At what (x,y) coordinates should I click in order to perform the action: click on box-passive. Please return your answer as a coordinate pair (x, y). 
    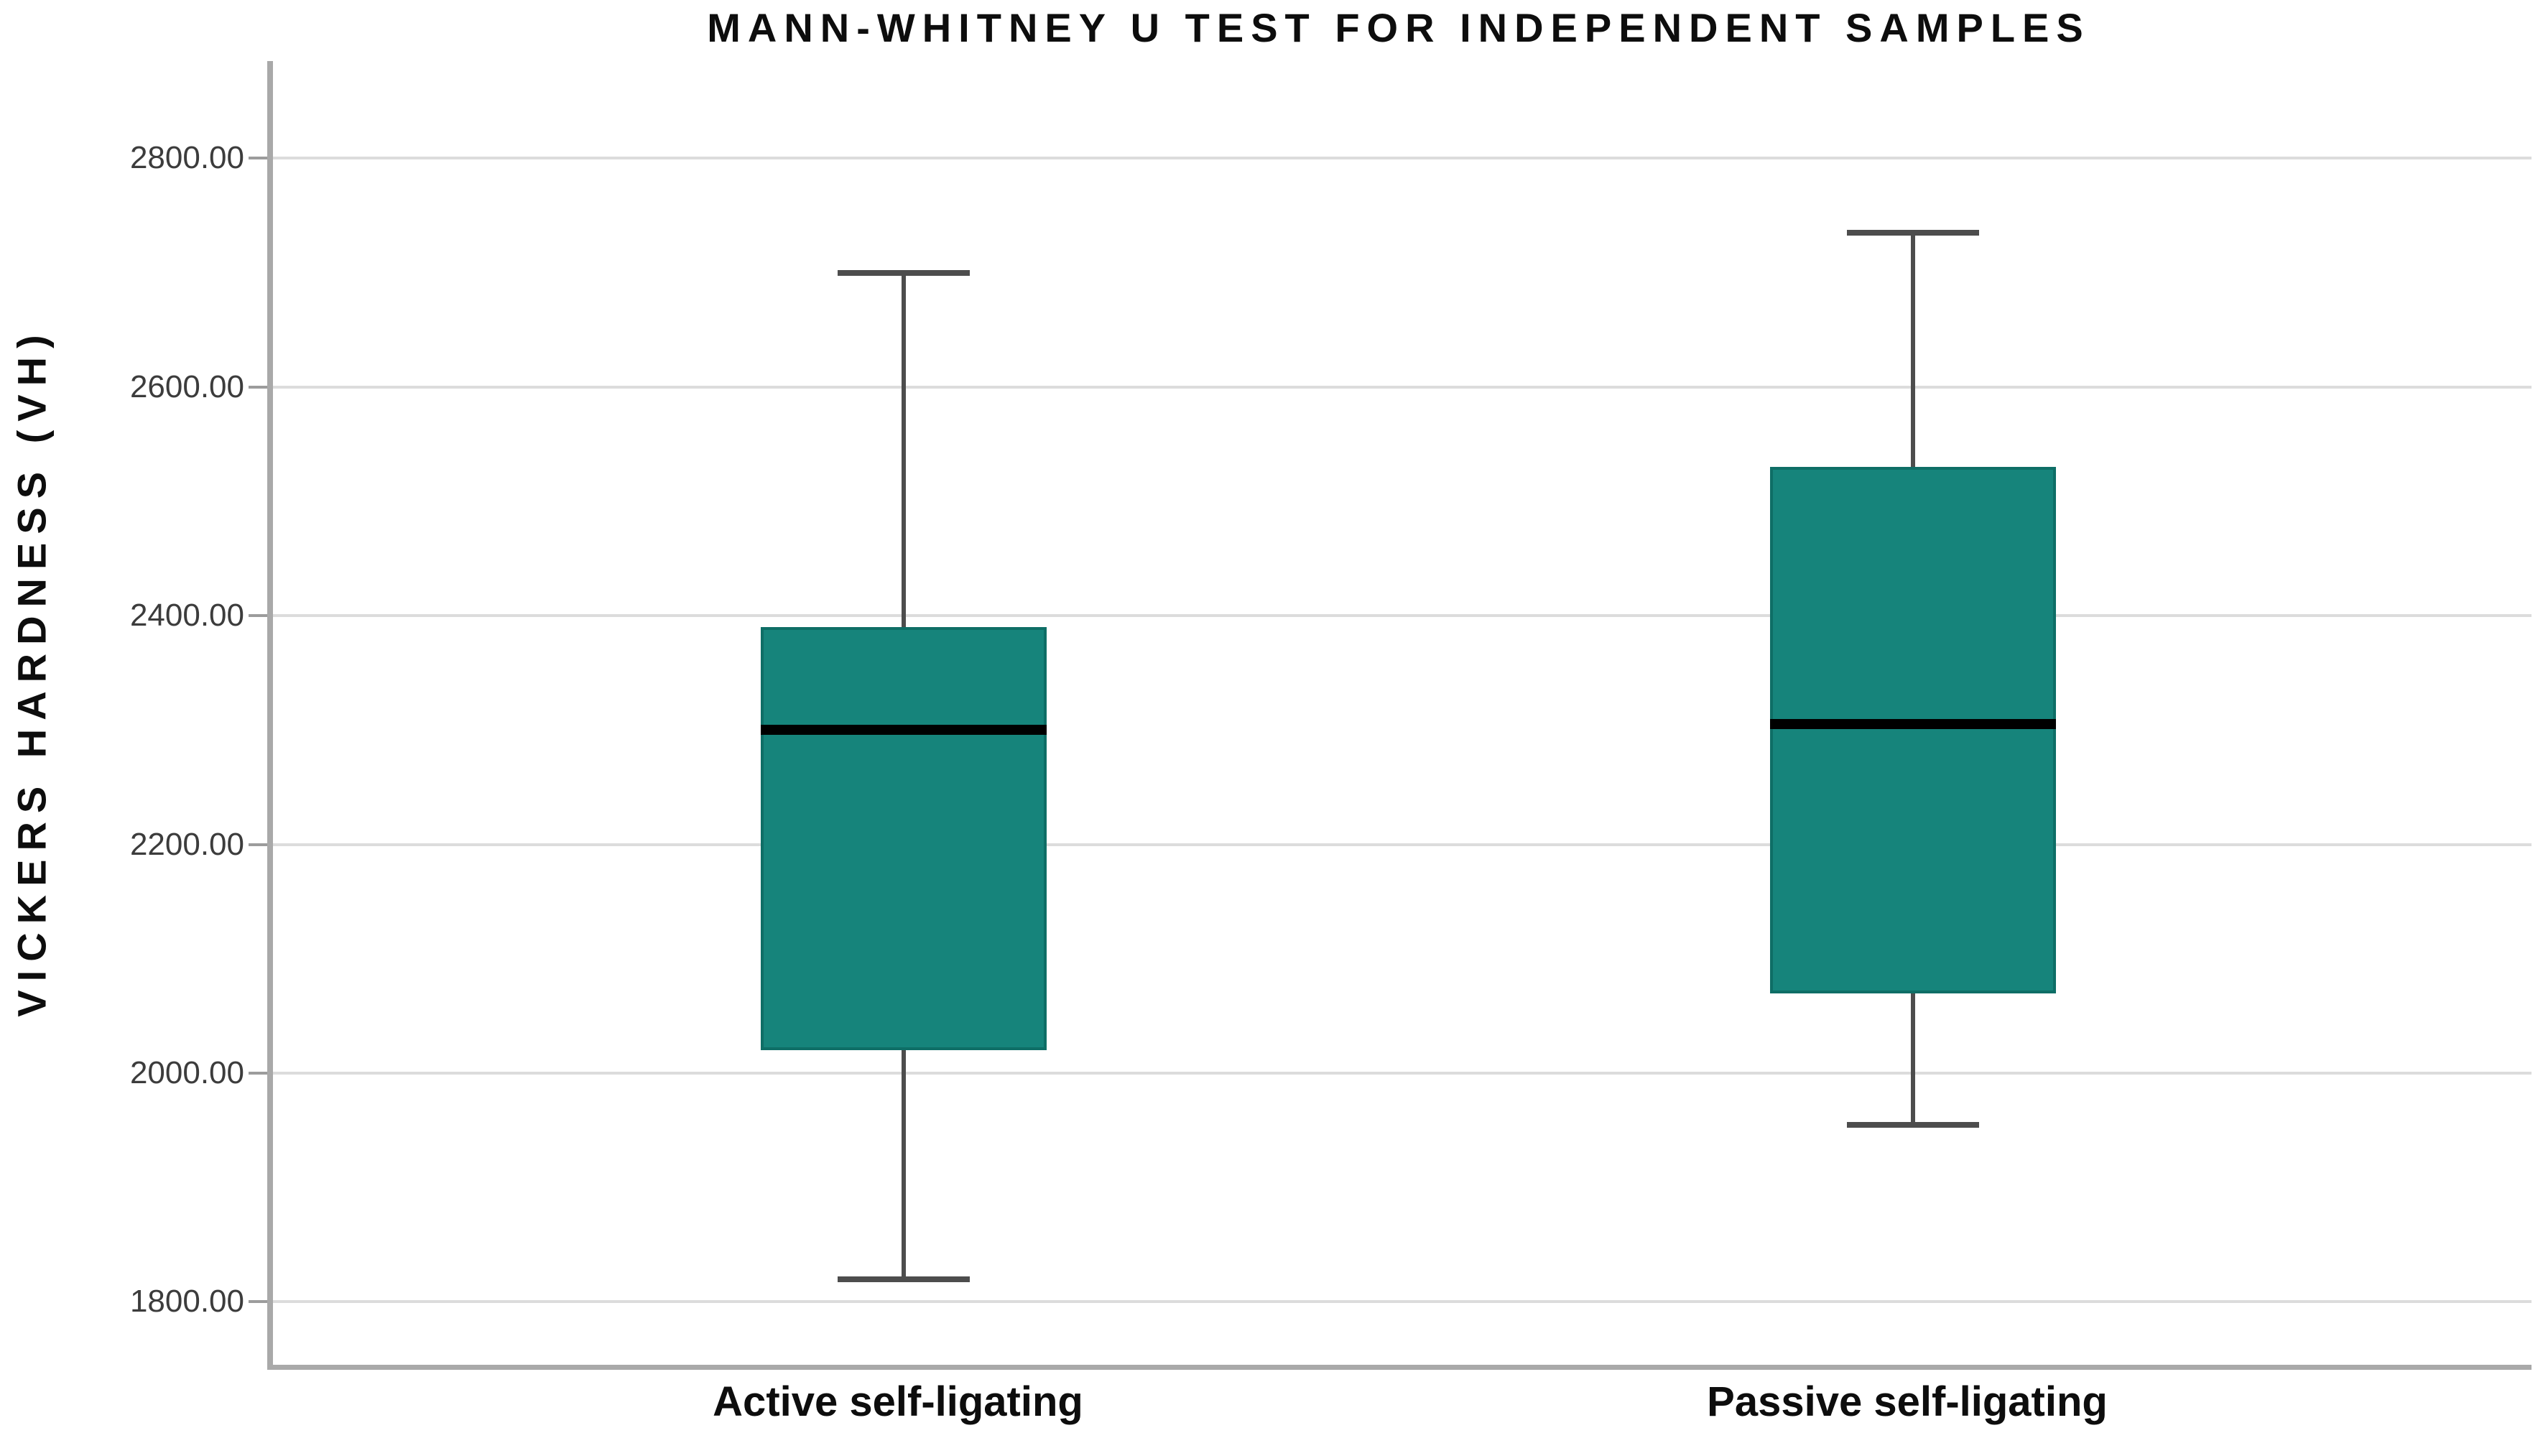
    Looking at the image, I should click on (1913, 730).